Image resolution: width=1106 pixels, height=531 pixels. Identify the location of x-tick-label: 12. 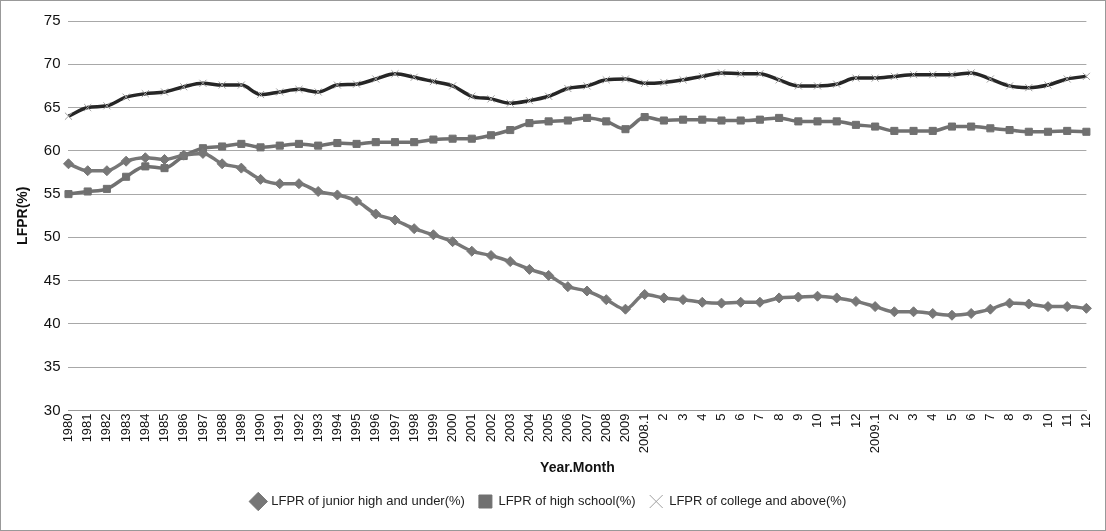
(1085, 420).